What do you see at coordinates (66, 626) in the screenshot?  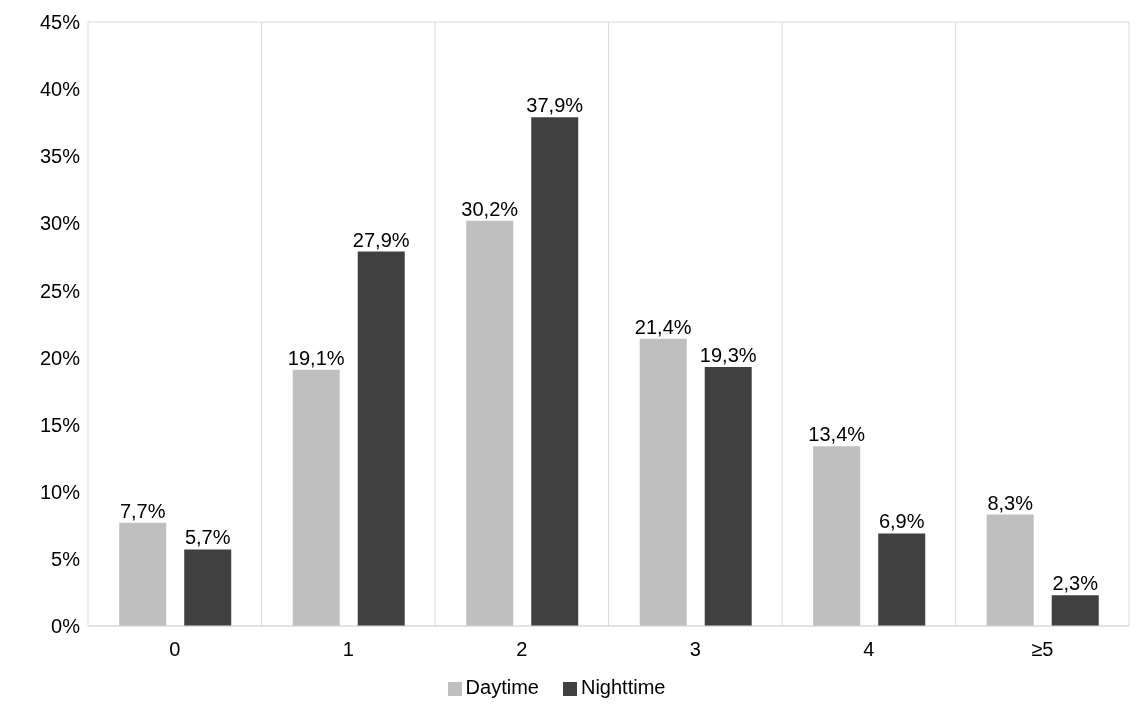 I see `y-tick-label: 0%` at bounding box center [66, 626].